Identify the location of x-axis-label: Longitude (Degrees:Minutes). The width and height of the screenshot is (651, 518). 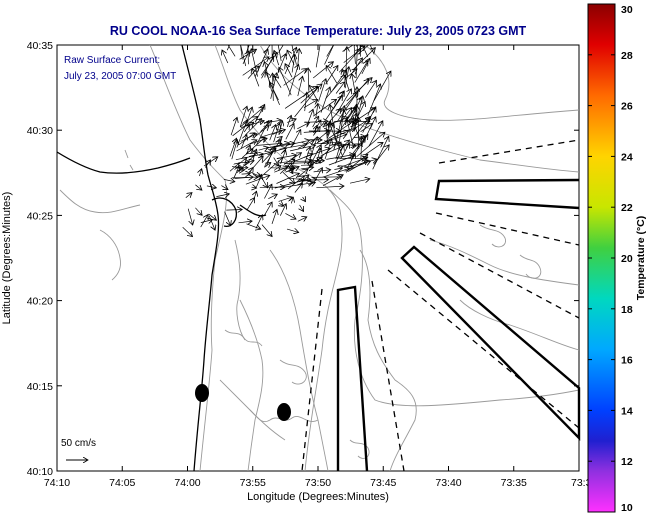
(318, 497).